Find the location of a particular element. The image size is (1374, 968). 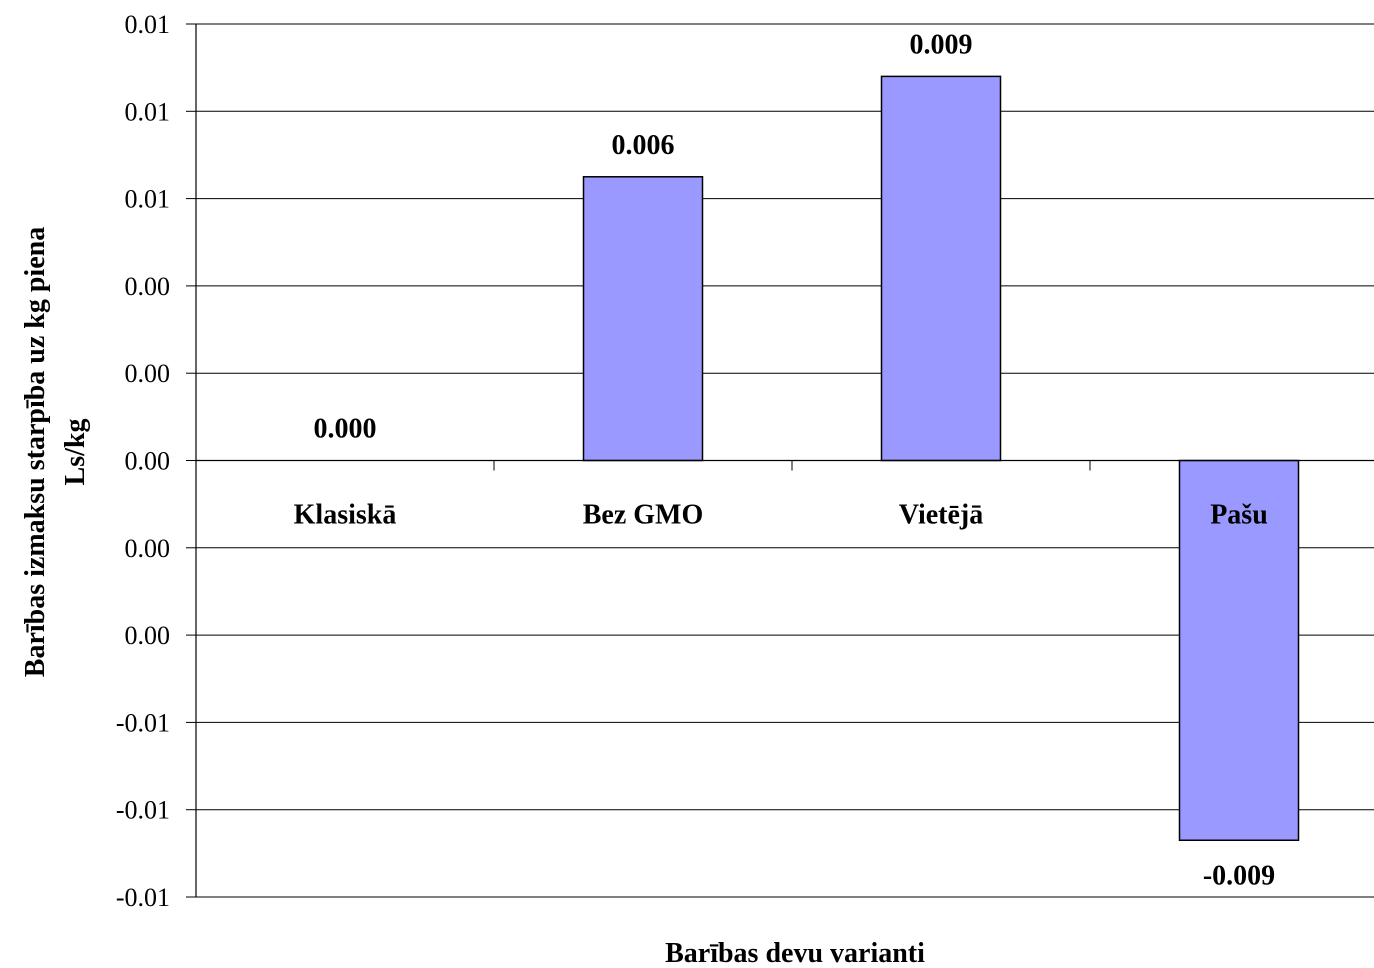

data-label: 0.009 is located at coordinates (941, 44).